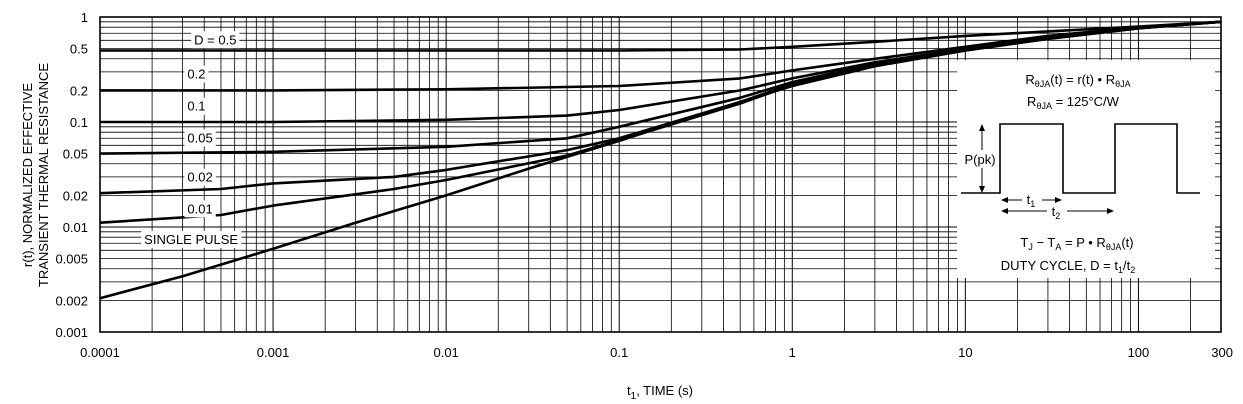 The width and height of the screenshot is (1243, 404). I want to click on t1-label-bg, so click(1032, 199).